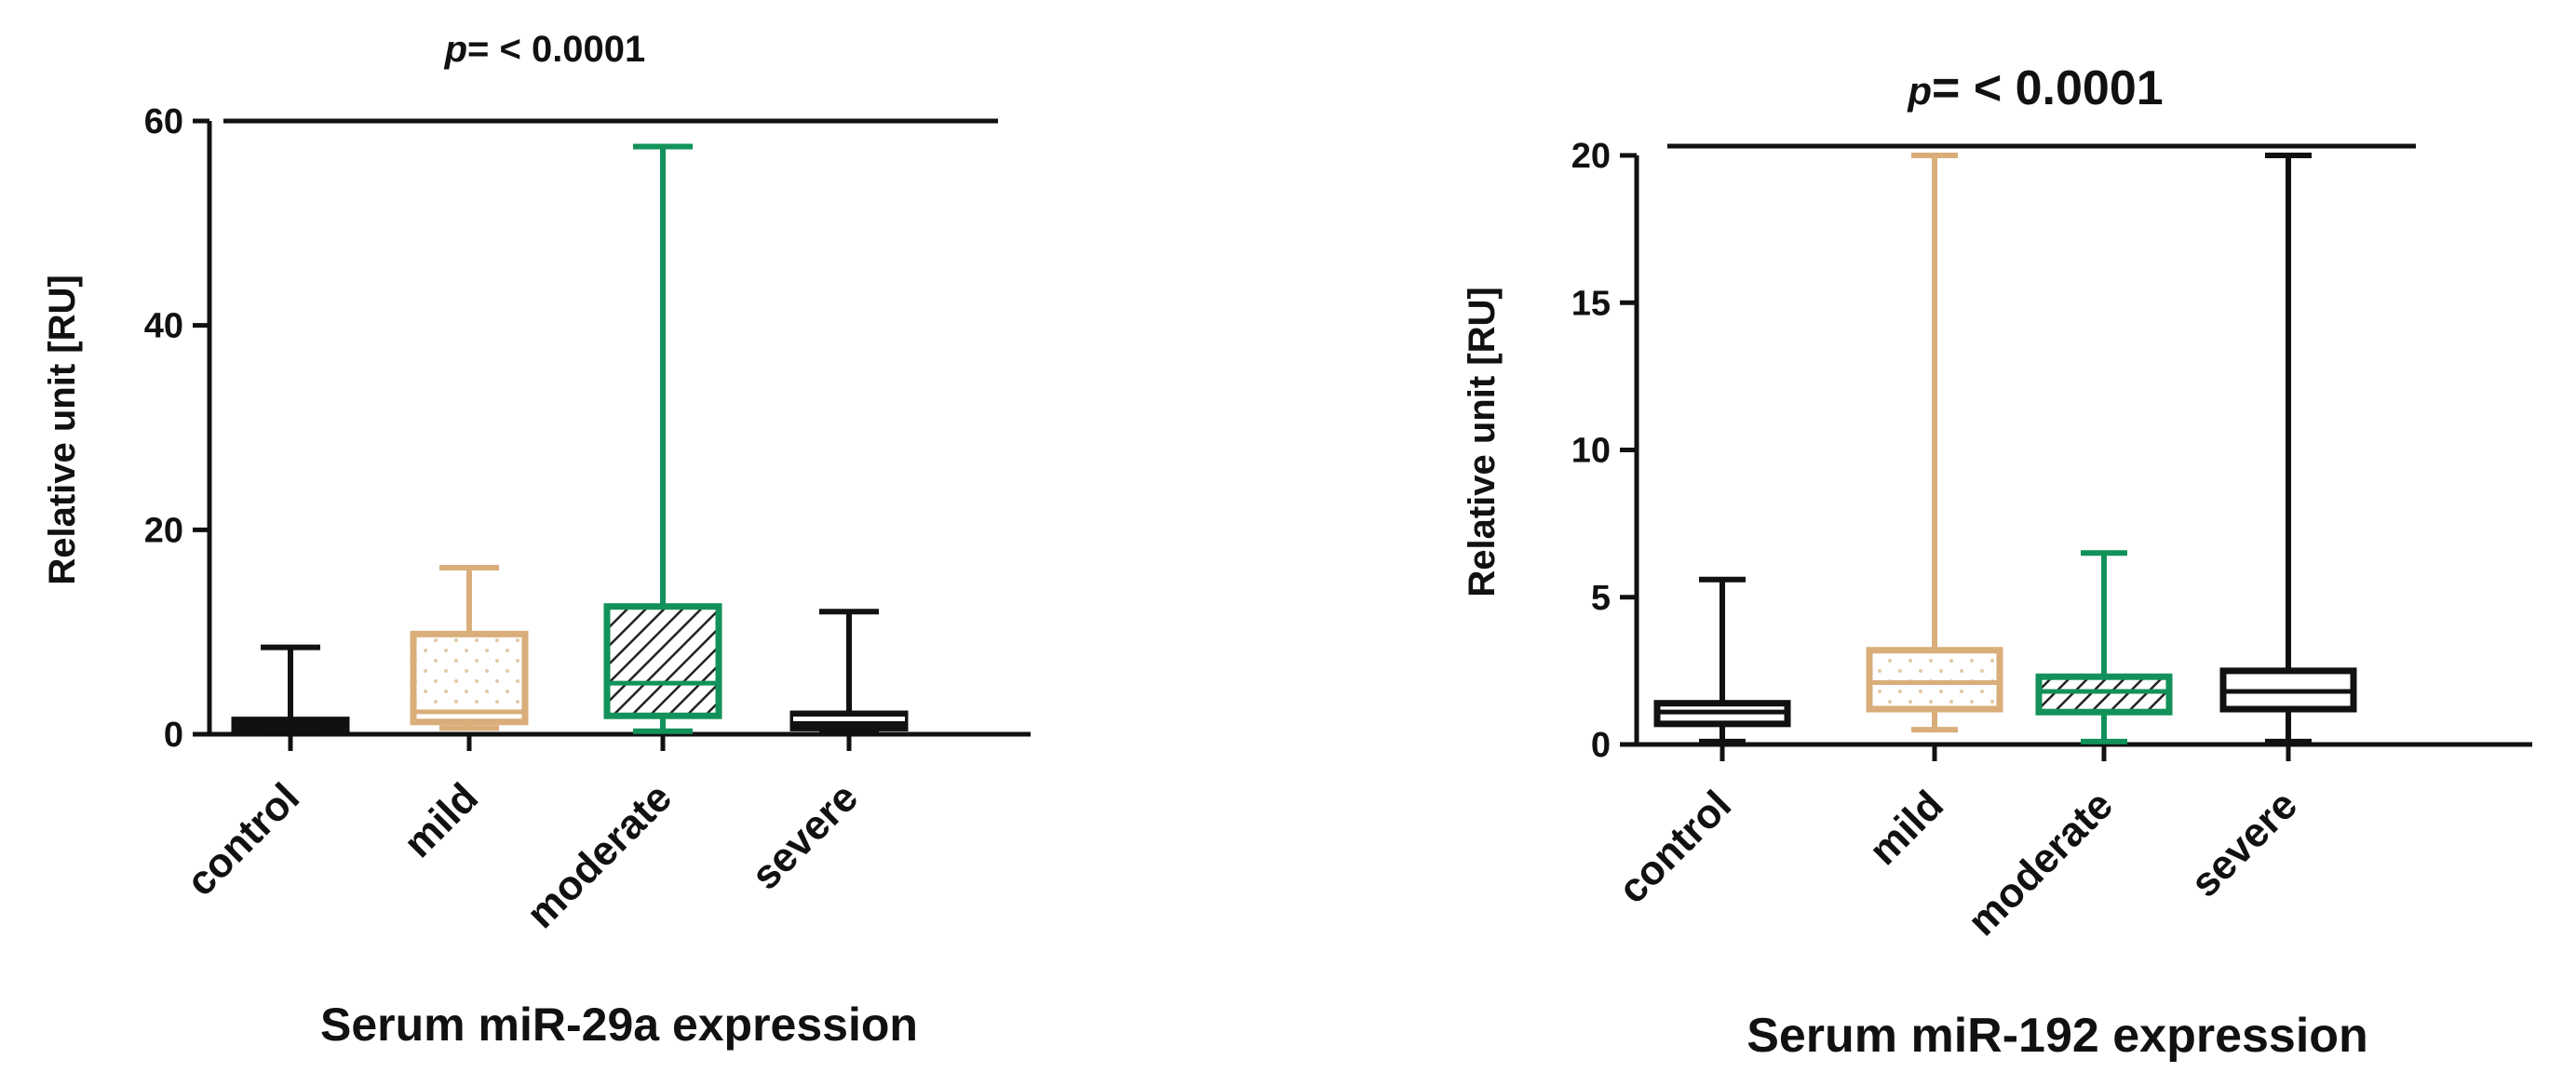 This screenshot has width=2576, height=1086. I want to click on significance-p-2: p, so click(1919, 91).